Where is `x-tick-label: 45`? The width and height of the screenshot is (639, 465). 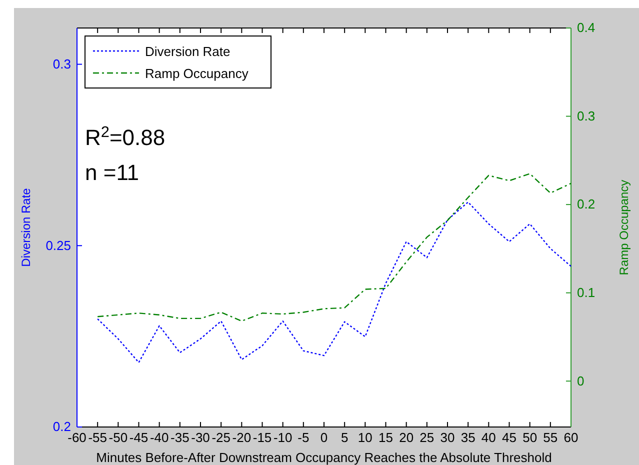 x-tick-label: 45 is located at coordinates (509, 438).